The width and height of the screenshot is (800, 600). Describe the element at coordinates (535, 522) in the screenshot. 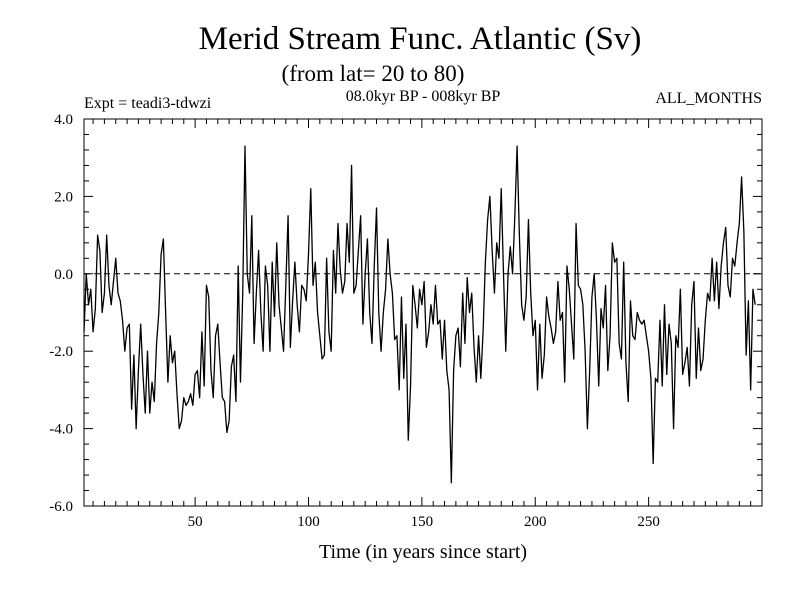

I see `x-tick-label: 200` at that location.